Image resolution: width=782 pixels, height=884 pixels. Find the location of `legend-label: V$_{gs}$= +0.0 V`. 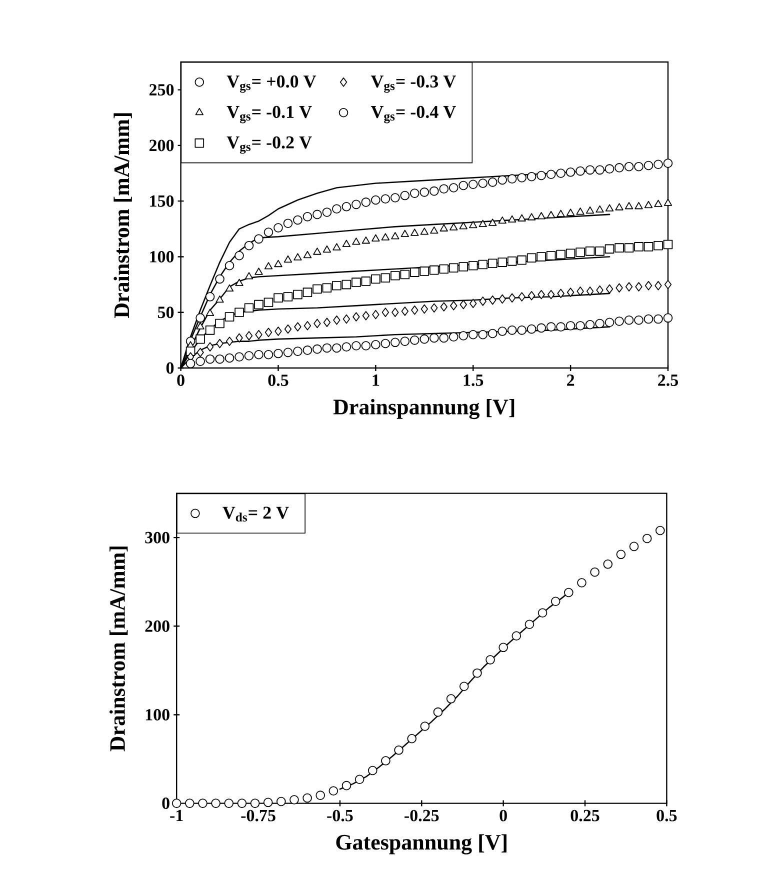

legend-label: V$_{gs}$= +0.0 V is located at coordinates (271, 84).